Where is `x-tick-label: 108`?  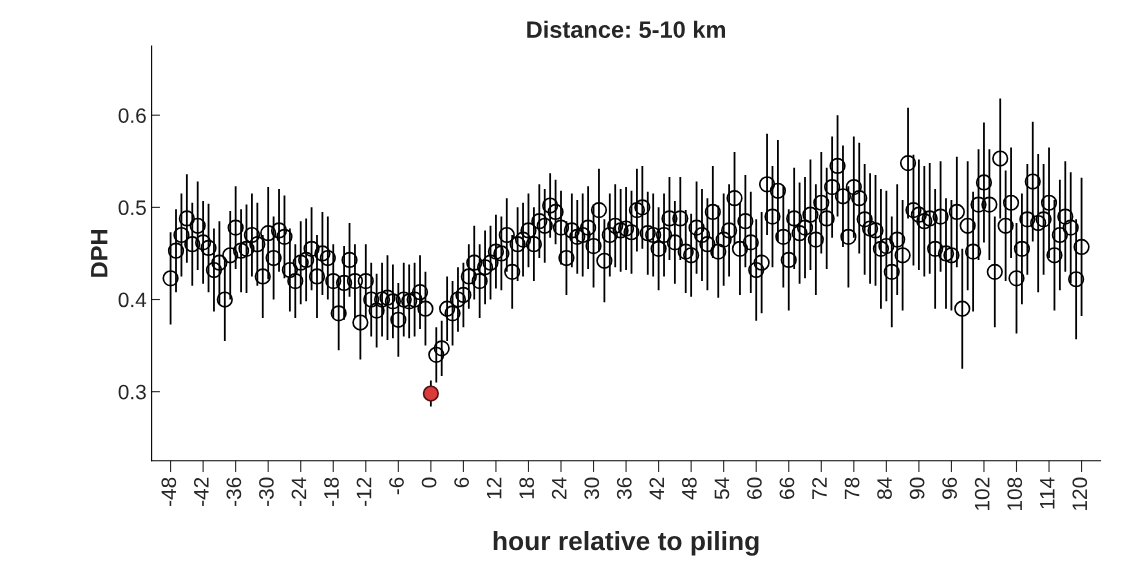
x-tick-label: 108 is located at coordinates (1015, 493).